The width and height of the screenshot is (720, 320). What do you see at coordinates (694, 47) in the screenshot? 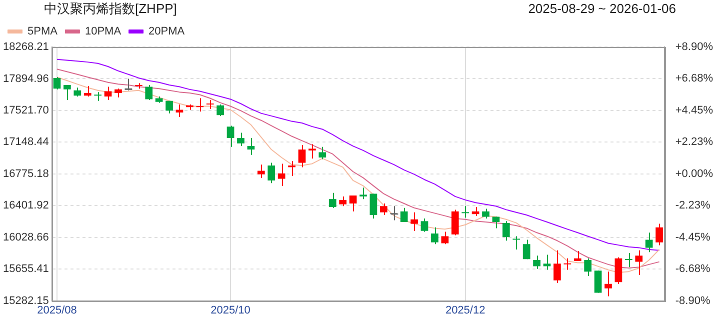
I see `y2-tick-label: +8.90%` at bounding box center [694, 47].